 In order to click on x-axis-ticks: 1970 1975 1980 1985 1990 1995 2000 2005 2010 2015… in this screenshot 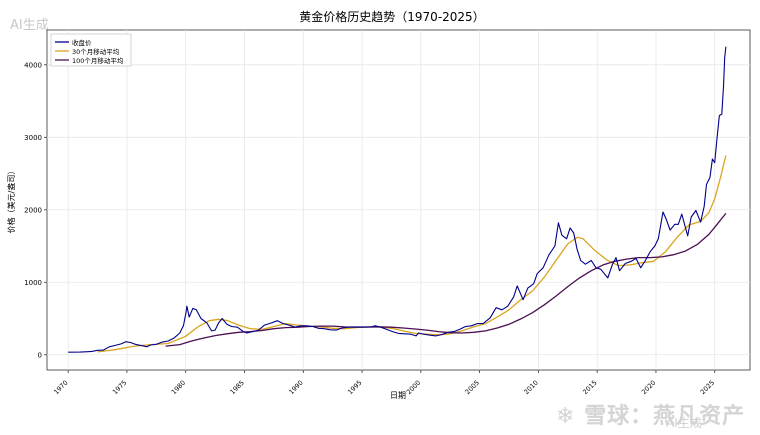, I will do `click(384, 383)`.